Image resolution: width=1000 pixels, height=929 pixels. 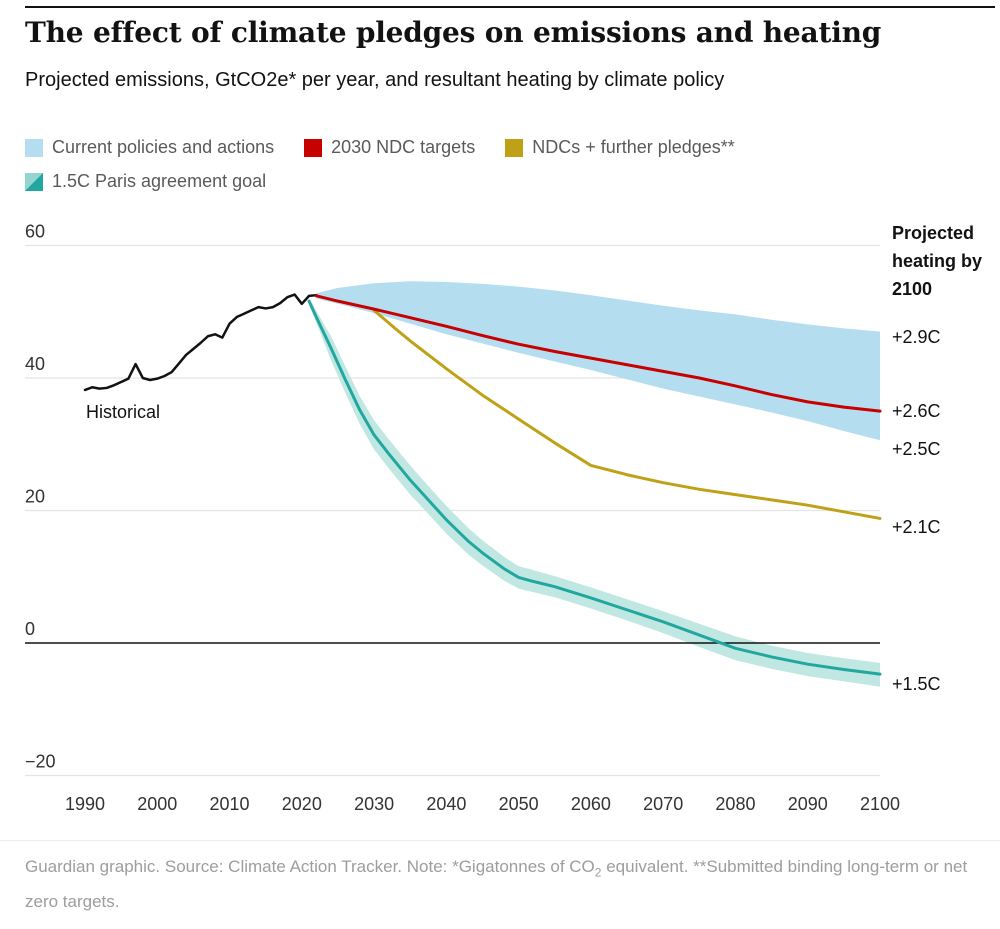 I want to click on legend-item-label: 2030 NDC targets, so click(x=403, y=147).